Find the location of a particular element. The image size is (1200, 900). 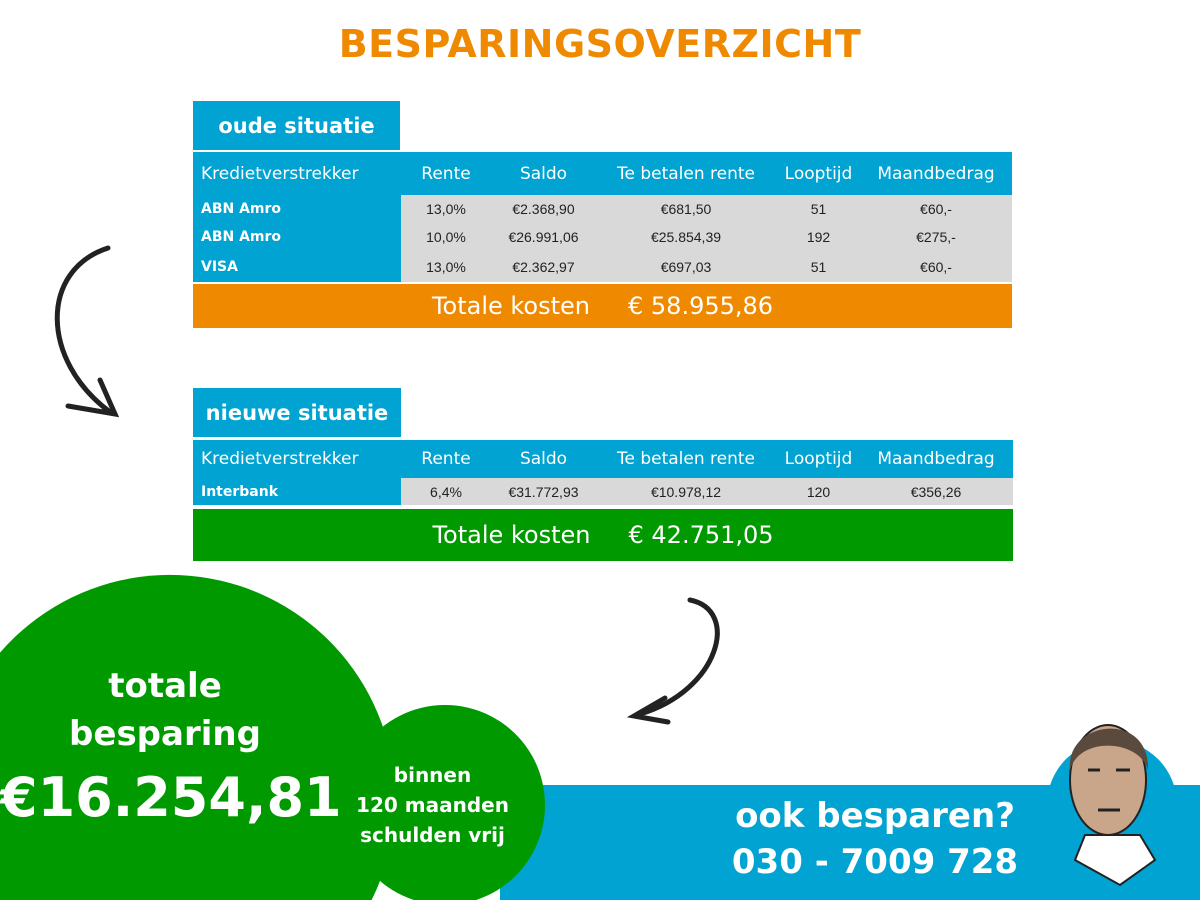

cell: €697,03 is located at coordinates (686, 267).